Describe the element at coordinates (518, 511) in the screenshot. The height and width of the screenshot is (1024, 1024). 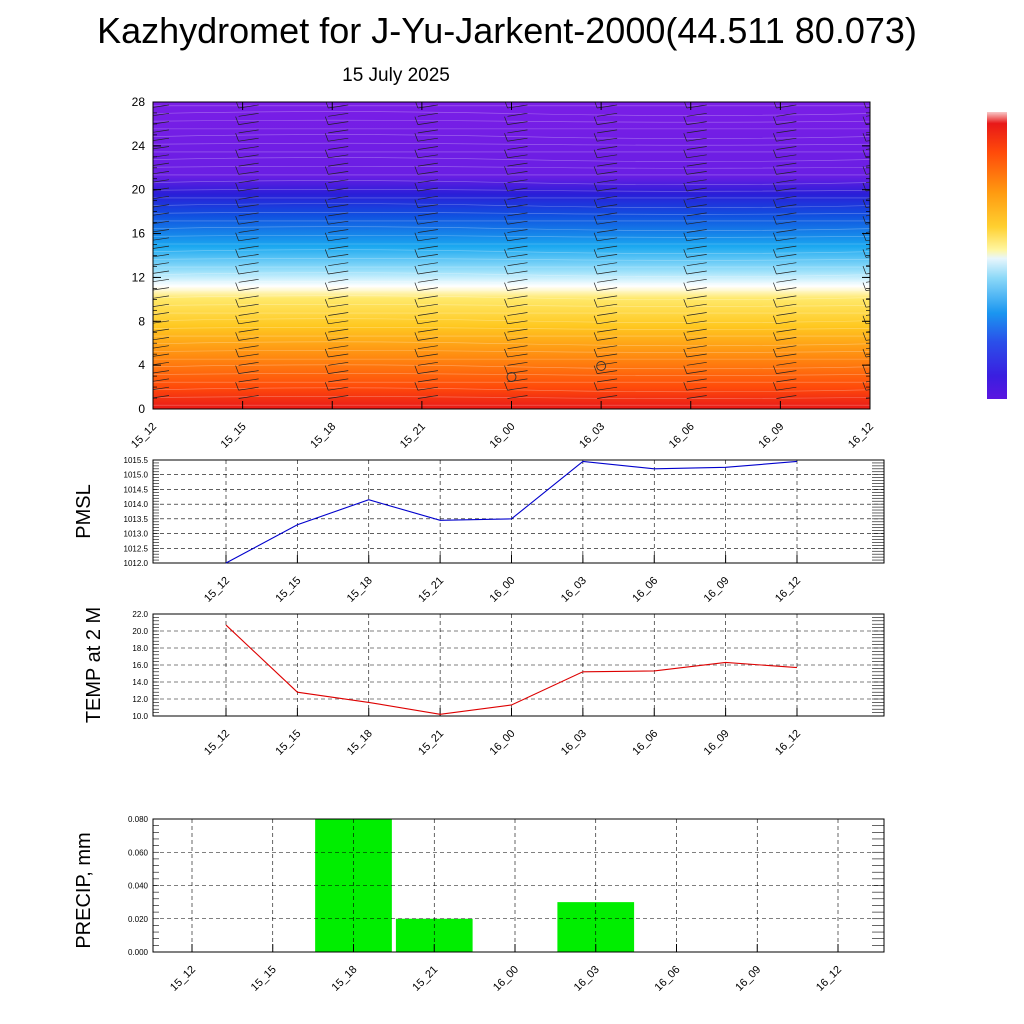
I see `pmsl-frame` at that location.